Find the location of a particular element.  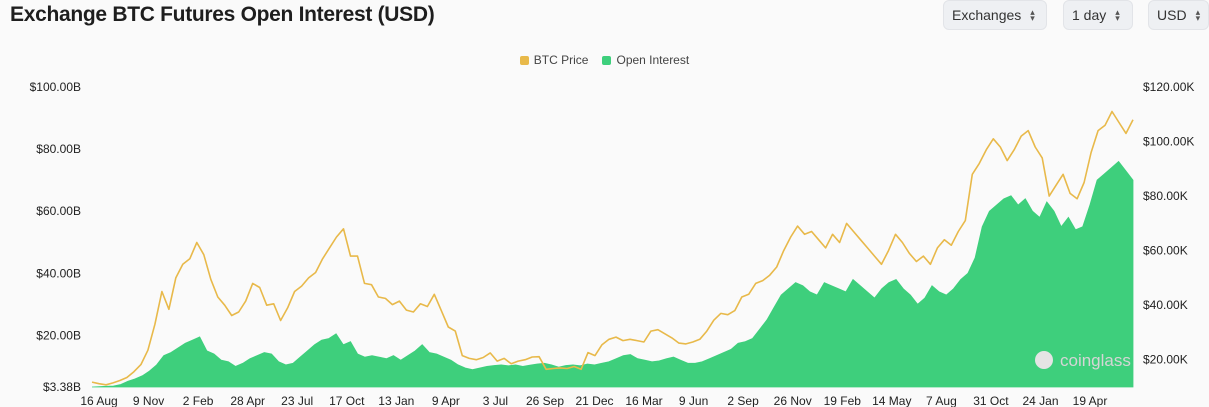

currency-select: USD ▴ ▾ is located at coordinates (1178, 15).